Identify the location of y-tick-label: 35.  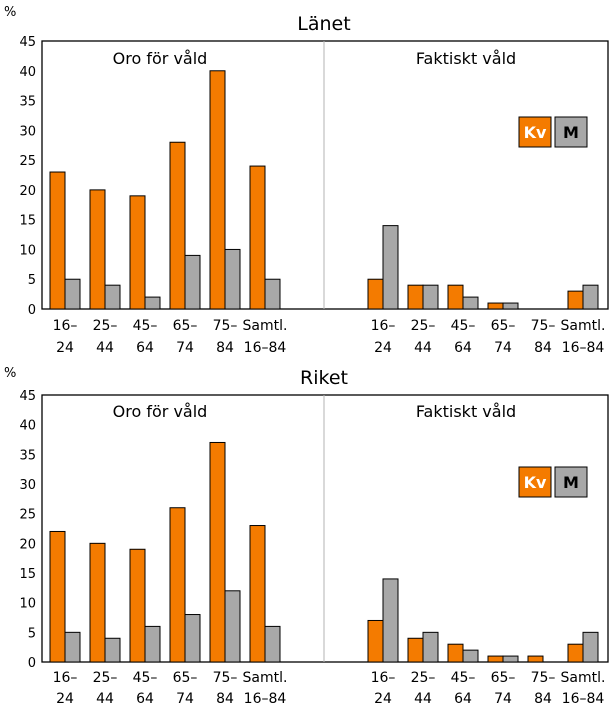
(27, 455).